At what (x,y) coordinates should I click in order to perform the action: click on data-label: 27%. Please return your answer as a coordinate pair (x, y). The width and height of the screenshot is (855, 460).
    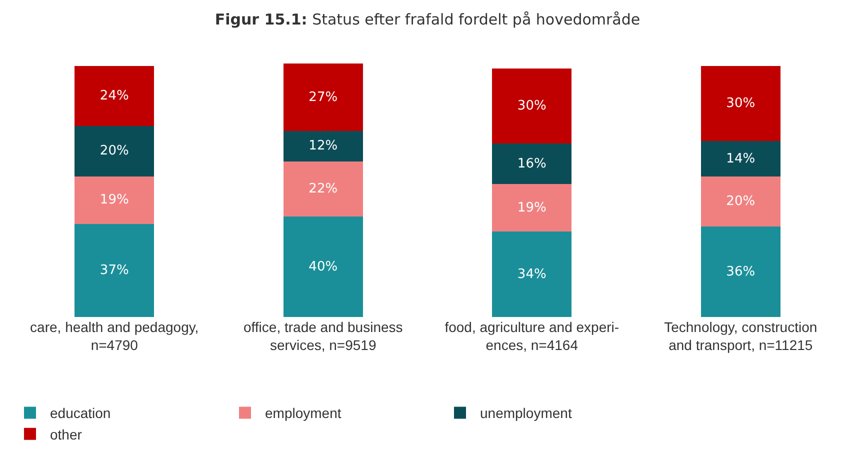
    Looking at the image, I should click on (323, 97).